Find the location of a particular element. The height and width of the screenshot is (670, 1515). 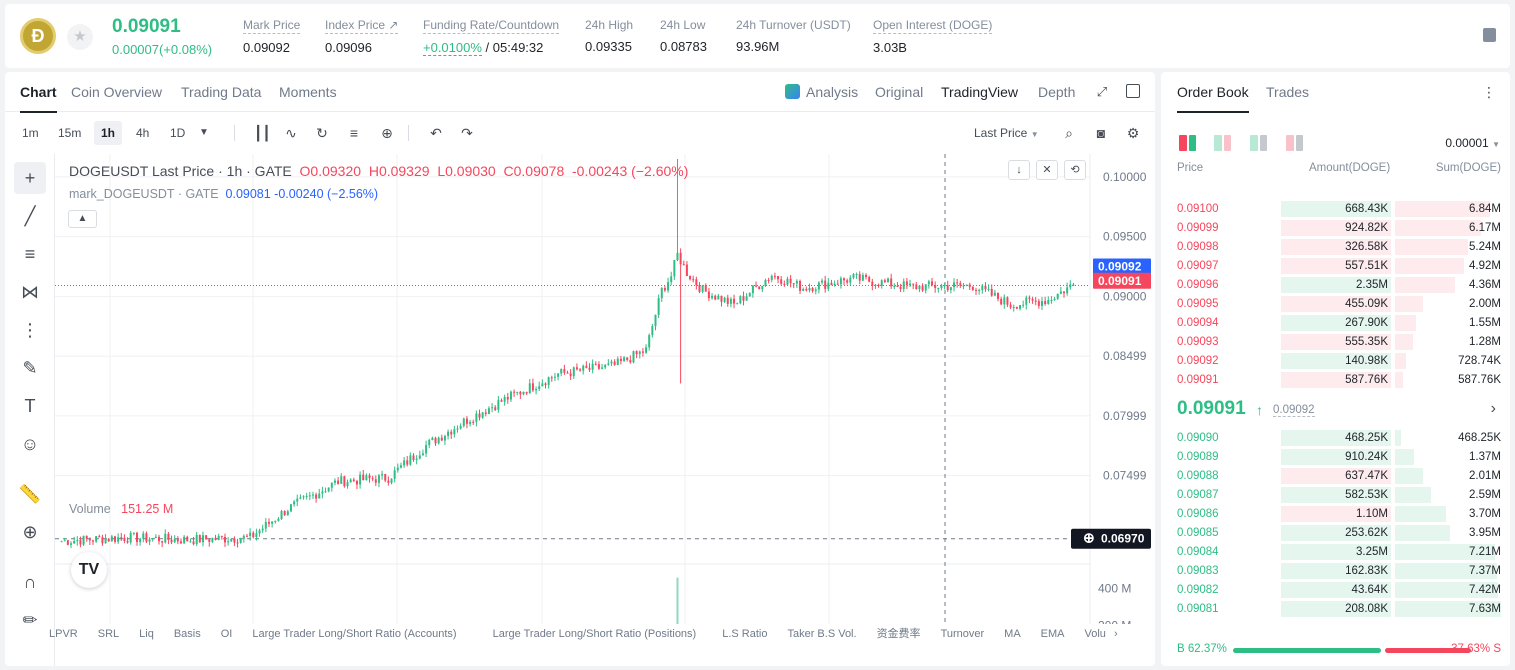

text-tool-icon: T is located at coordinates (30, 406).